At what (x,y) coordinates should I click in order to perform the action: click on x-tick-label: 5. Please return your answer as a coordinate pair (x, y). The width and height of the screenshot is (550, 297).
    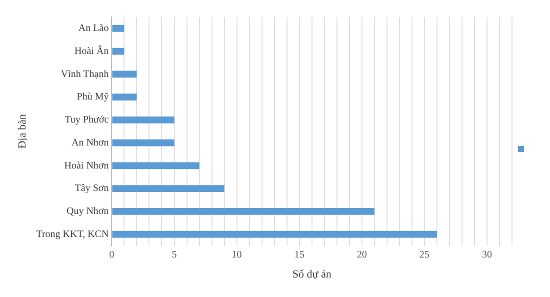
    Looking at the image, I should click on (174, 254).